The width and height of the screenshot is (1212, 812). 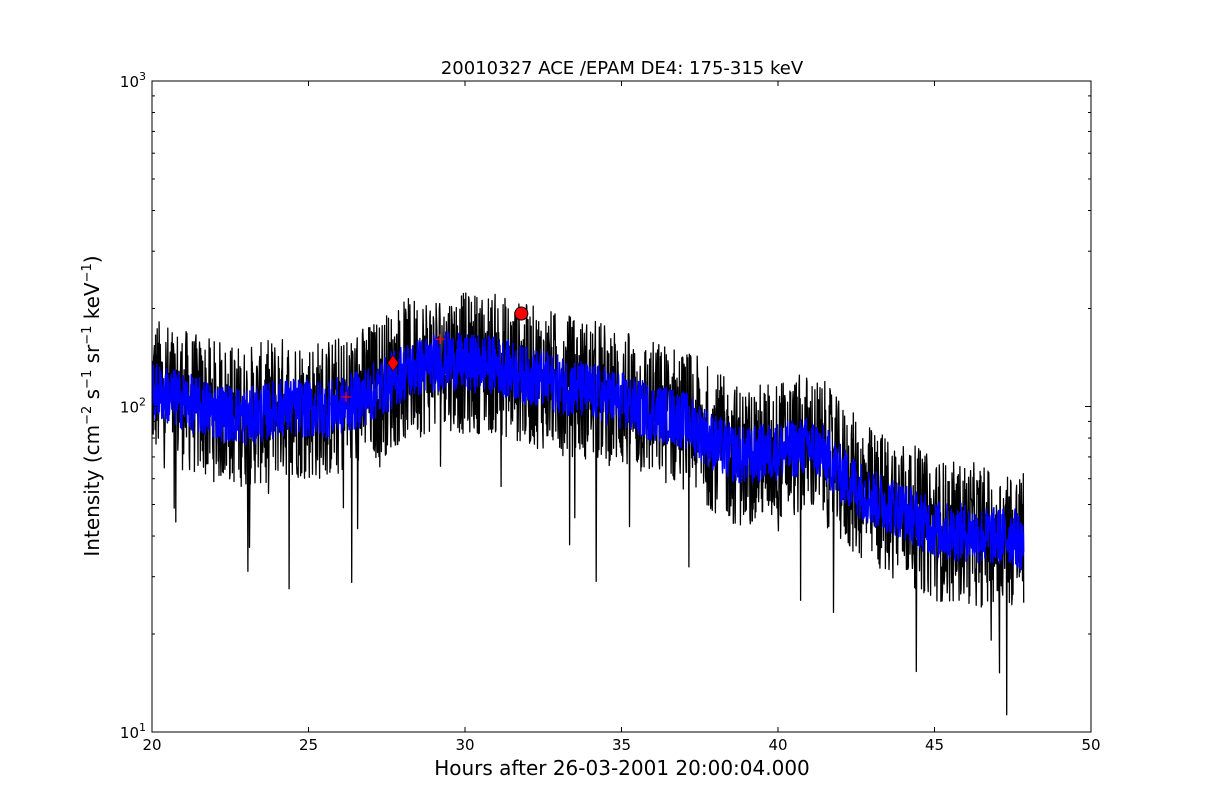 What do you see at coordinates (87, 379) in the screenshot?
I see `y-label-sup-2: −1` at bounding box center [87, 379].